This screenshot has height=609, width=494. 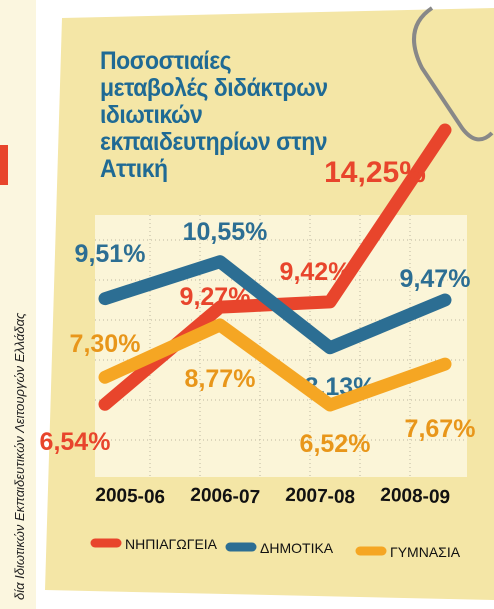 What do you see at coordinates (375, 172) in the screenshot?
I see `data-label: 14,25%` at bounding box center [375, 172].